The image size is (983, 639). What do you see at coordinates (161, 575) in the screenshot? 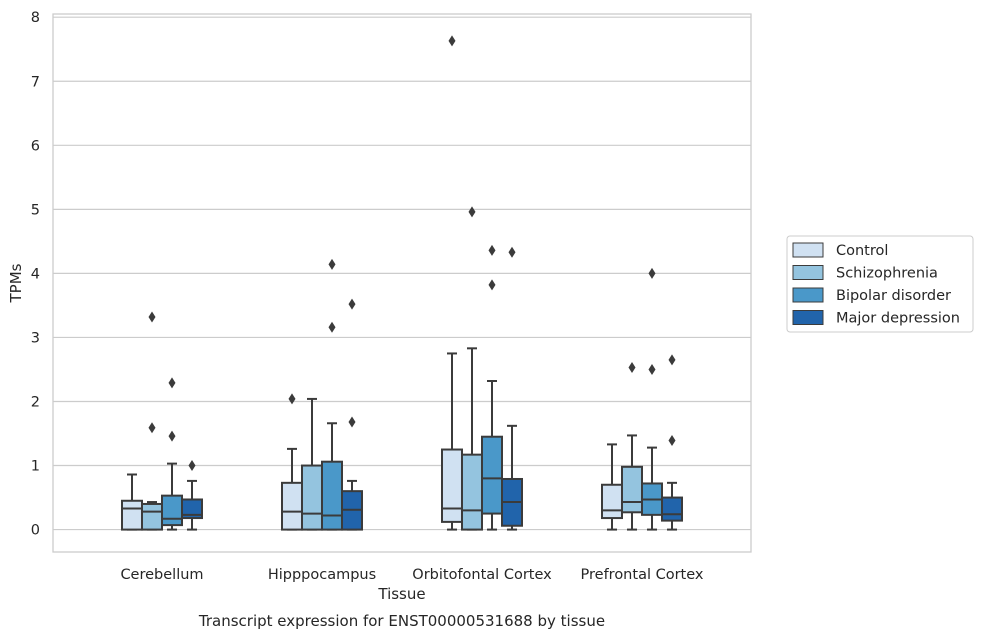
I see `x-tick-label-cerebellum: Cerebellum` at bounding box center [161, 575].